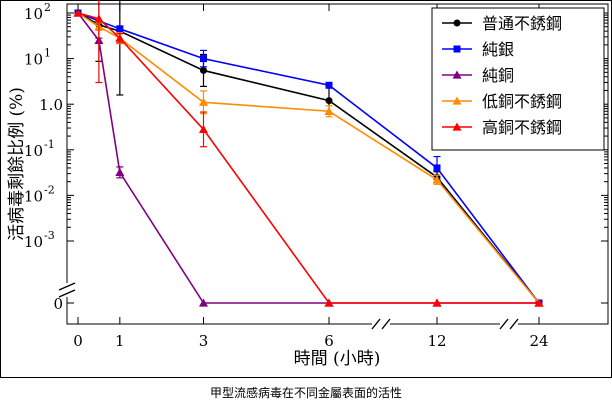 This screenshot has height=416, width=612. Describe the element at coordinates (498, 75) in the screenshot. I see `legend-label: 純銅` at that location.